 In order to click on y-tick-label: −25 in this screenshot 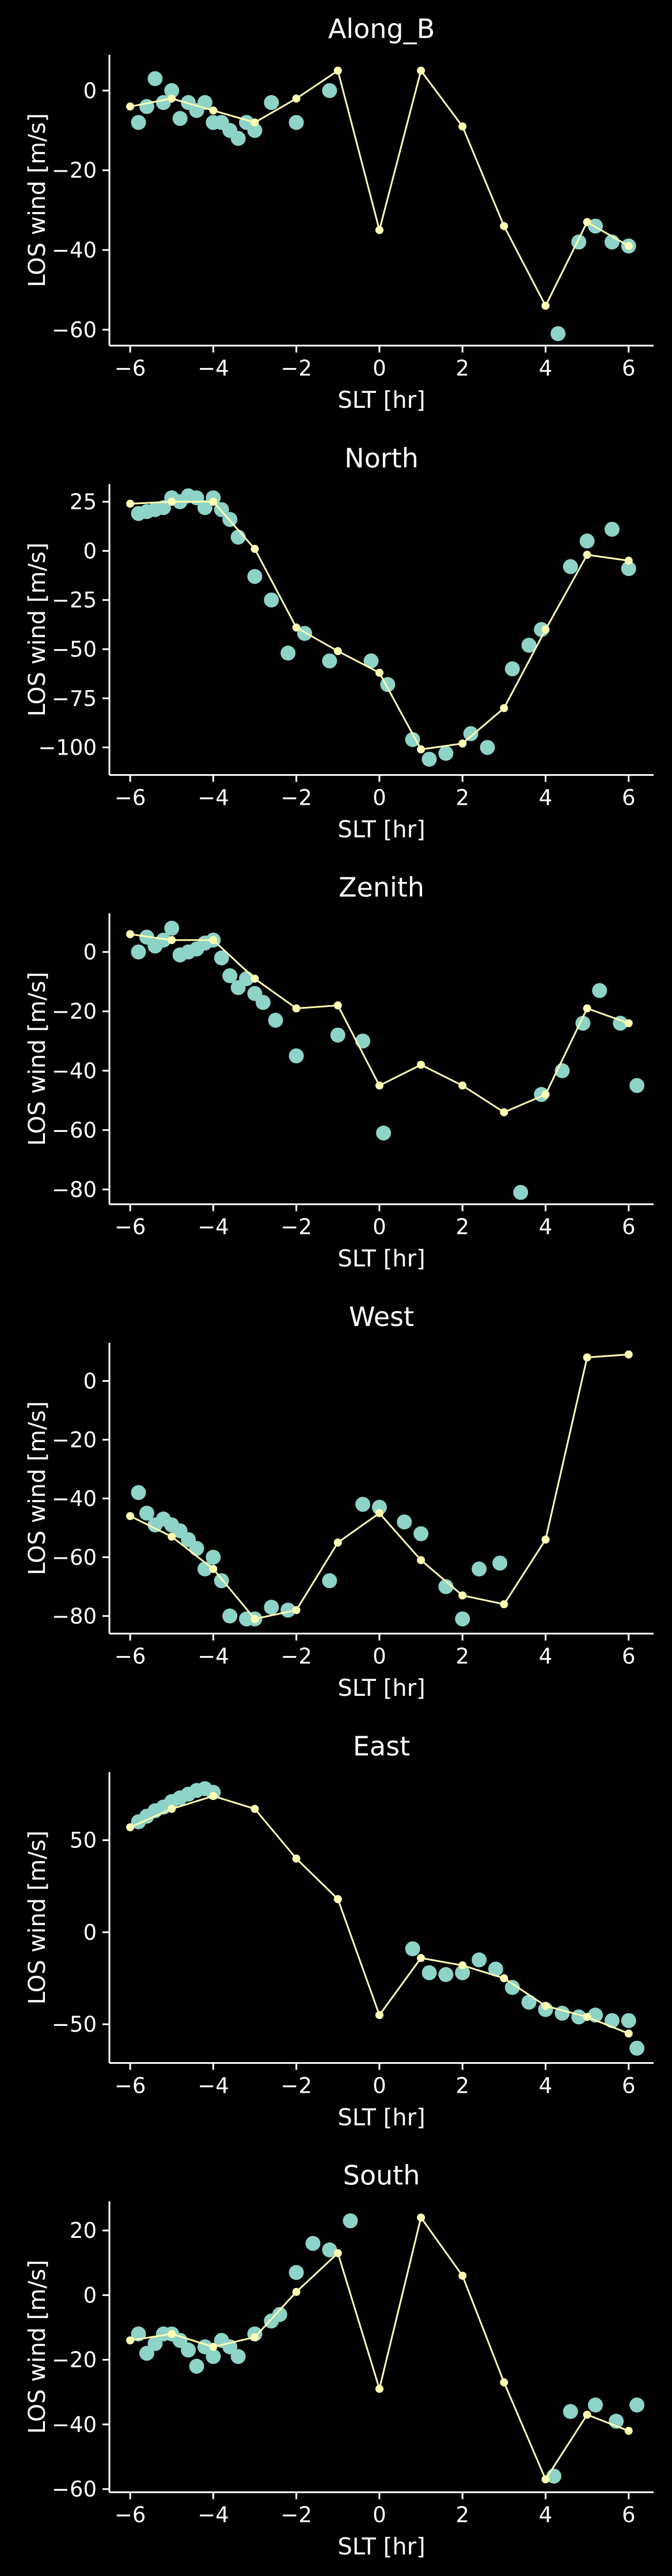, I will do `click(74, 600)`.